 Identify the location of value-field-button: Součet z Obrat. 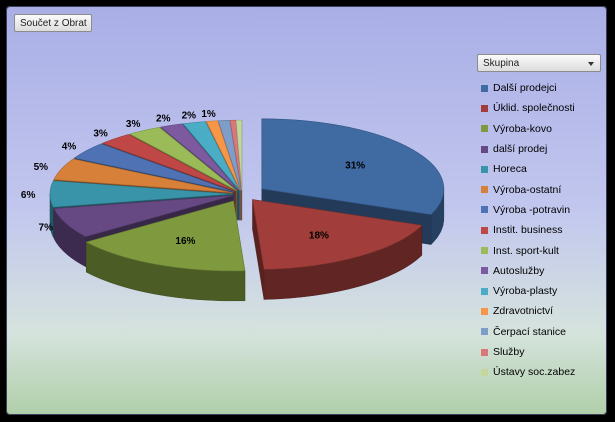
(53, 23).